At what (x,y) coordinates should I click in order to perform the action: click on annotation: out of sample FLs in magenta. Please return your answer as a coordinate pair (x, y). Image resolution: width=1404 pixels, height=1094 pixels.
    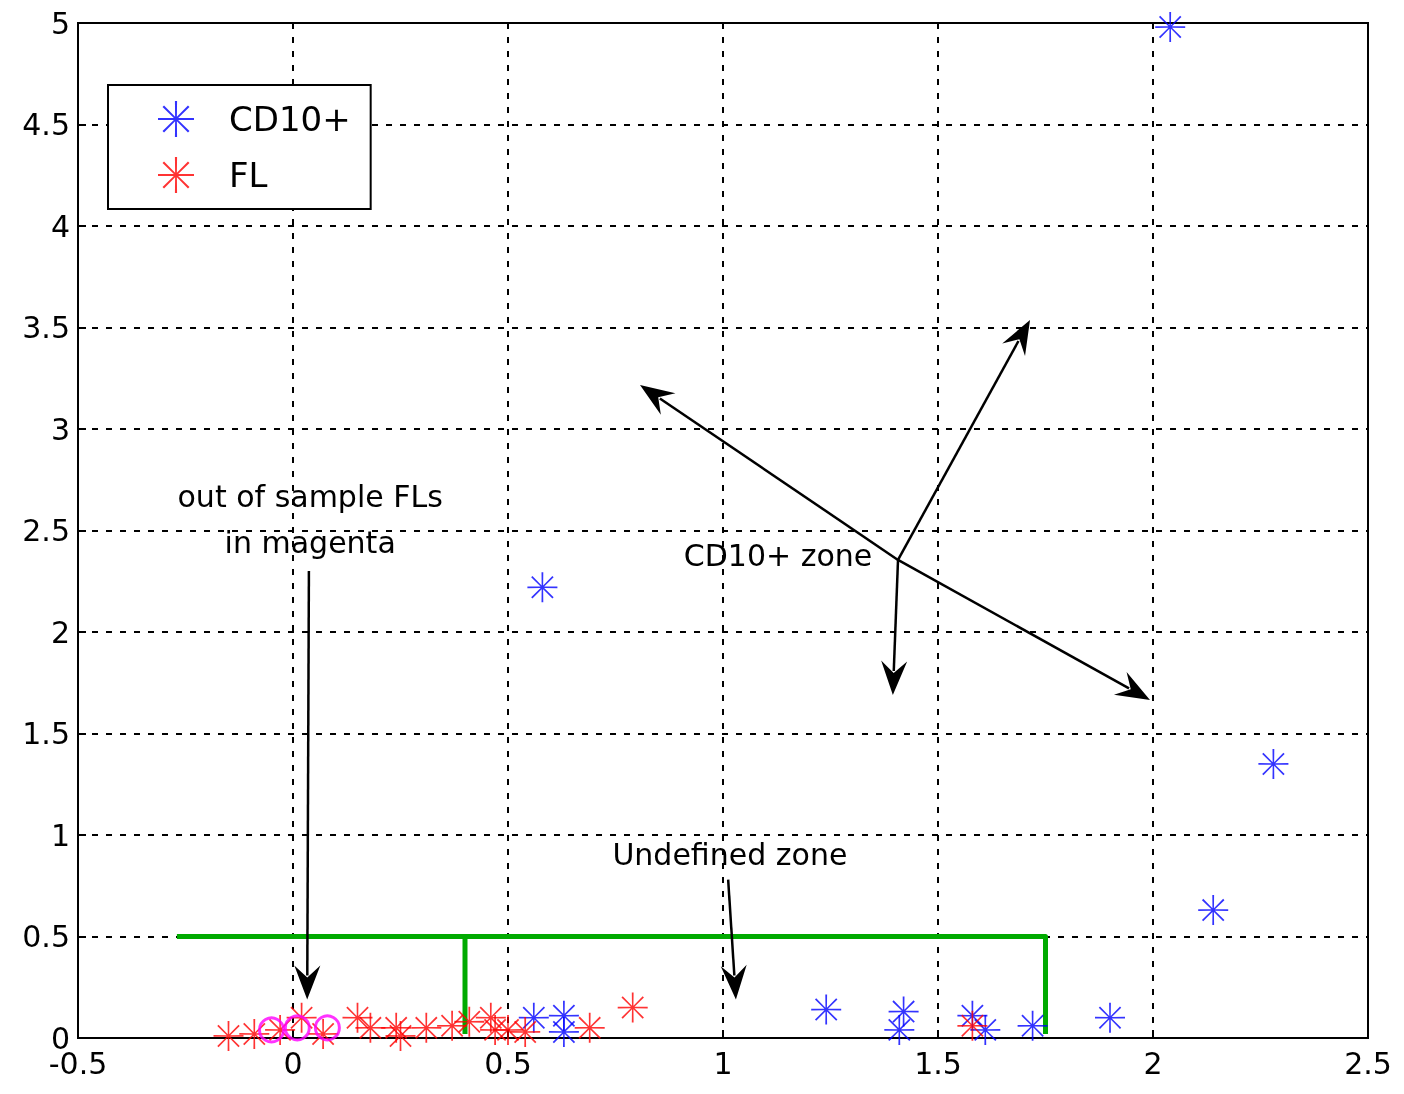
    Looking at the image, I should click on (310, 520).